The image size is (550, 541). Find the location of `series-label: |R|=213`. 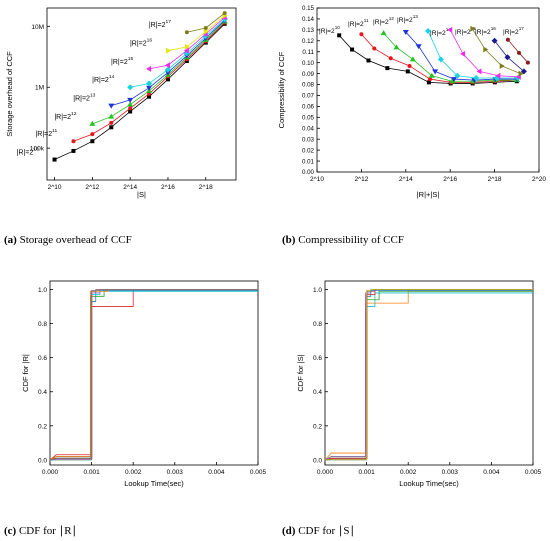

series-label: |R|=213 is located at coordinates (84, 98).